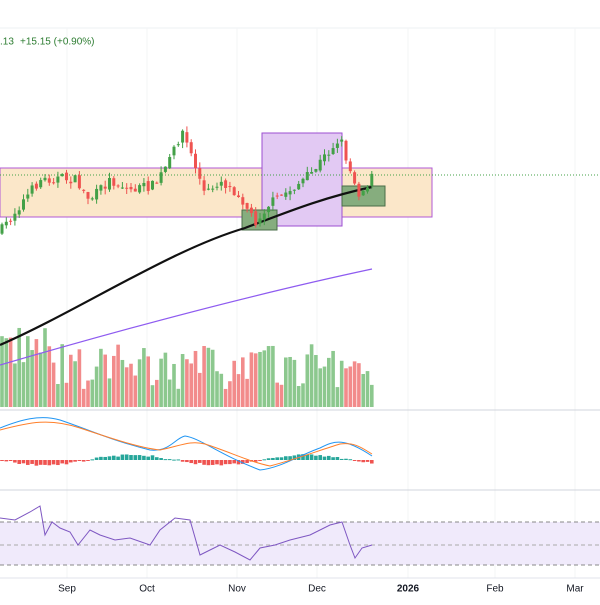 This screenshot has height=605, width=600. Describe the element at coordinates (7, 42) in the screenshot. I see `price-tail: .13` at that location.